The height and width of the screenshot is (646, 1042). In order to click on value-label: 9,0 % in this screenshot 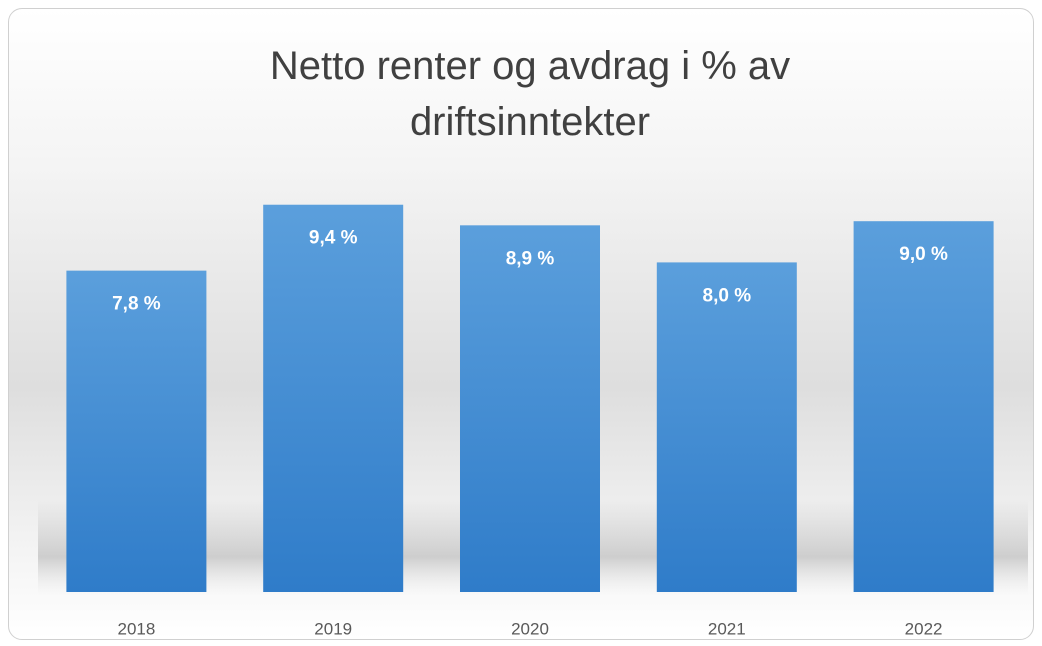, I will do `click(923, 254)`.